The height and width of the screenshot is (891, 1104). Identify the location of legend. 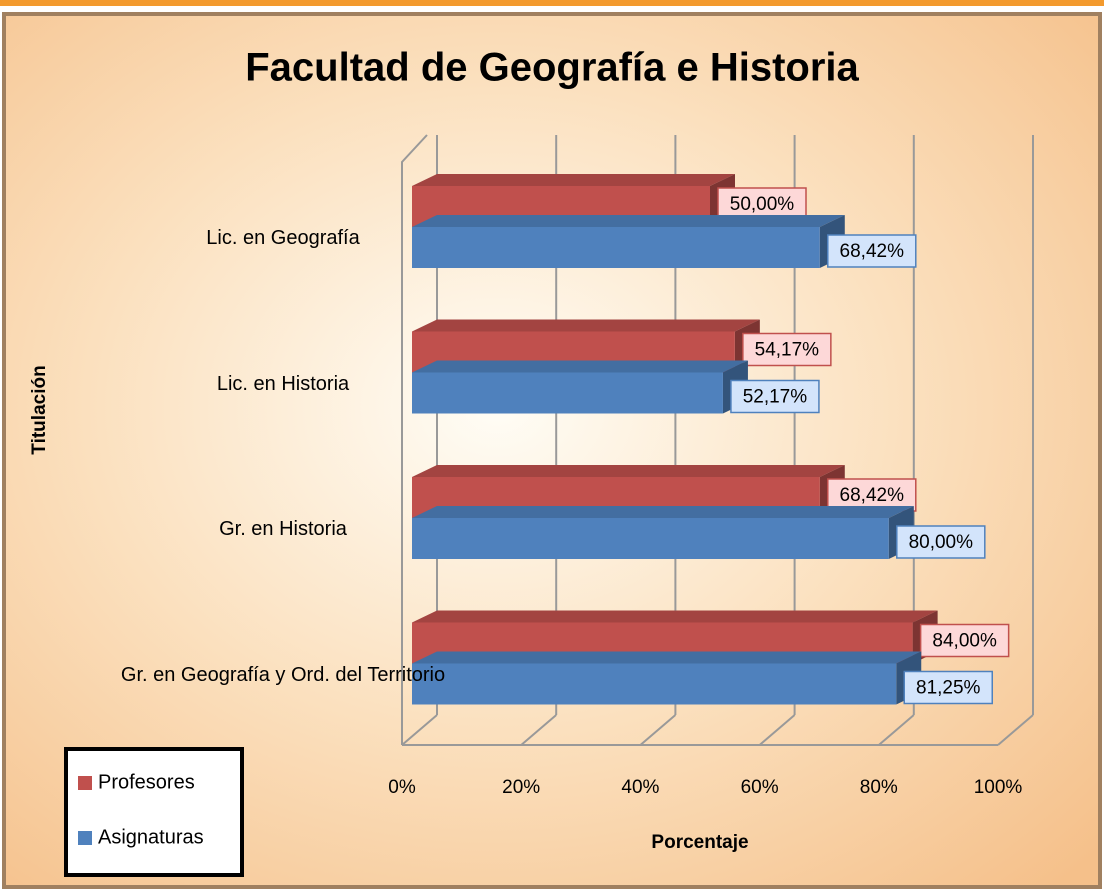
(154, 812).